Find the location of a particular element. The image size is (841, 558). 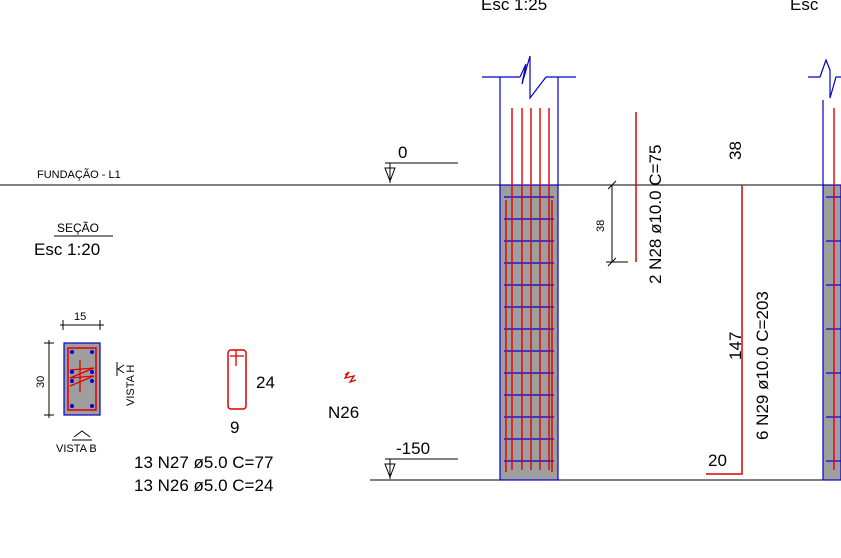

rebar-n29-label: 6 N29 ø10.0 C=203 is located at coordinates (762, 365).